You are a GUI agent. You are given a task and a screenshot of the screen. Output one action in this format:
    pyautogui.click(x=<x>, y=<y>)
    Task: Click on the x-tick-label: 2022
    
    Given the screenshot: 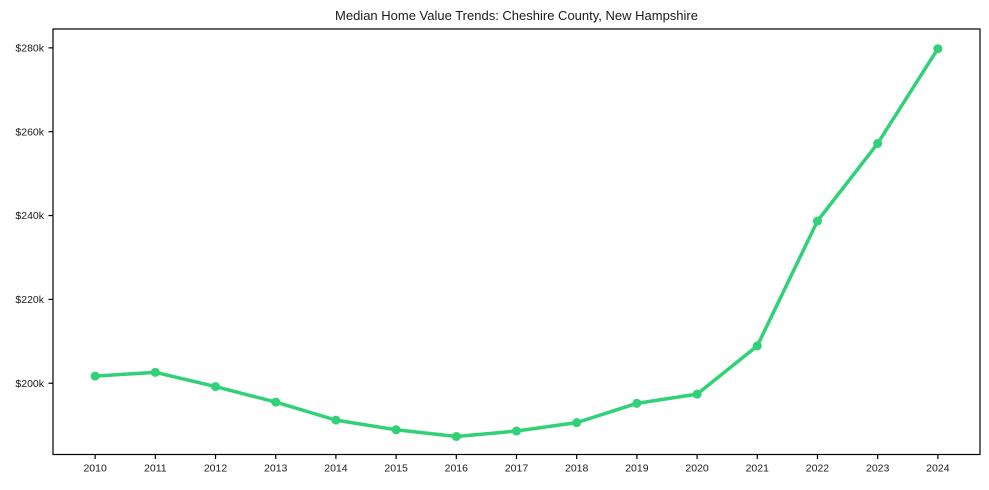 What is the action you would take?
    pyautogui.click(x=818, y=469)
    